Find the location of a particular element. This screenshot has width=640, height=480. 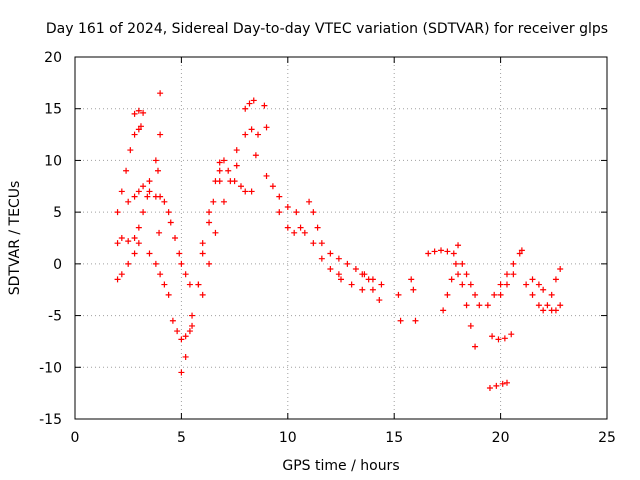

y-tick-label: -5 is located at coordinates (55, 317).